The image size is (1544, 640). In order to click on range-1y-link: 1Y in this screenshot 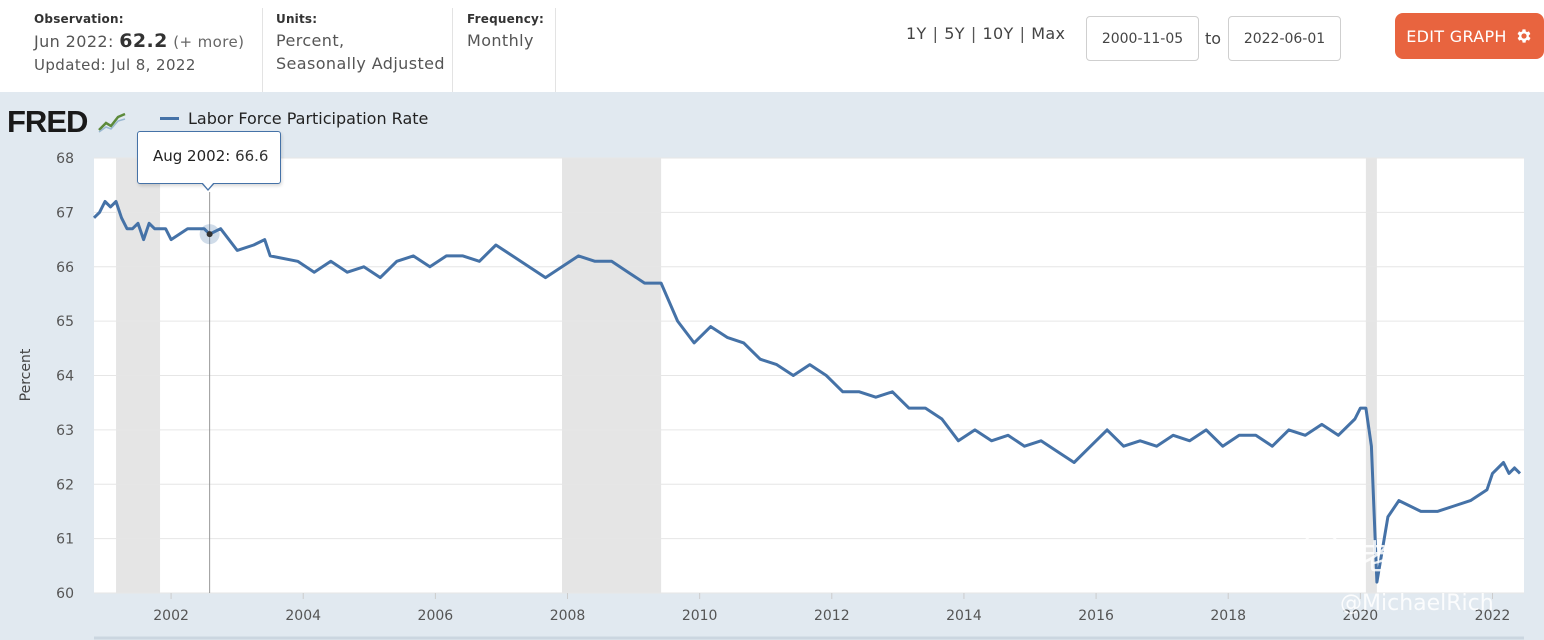, I will do `click(916, 33)`.